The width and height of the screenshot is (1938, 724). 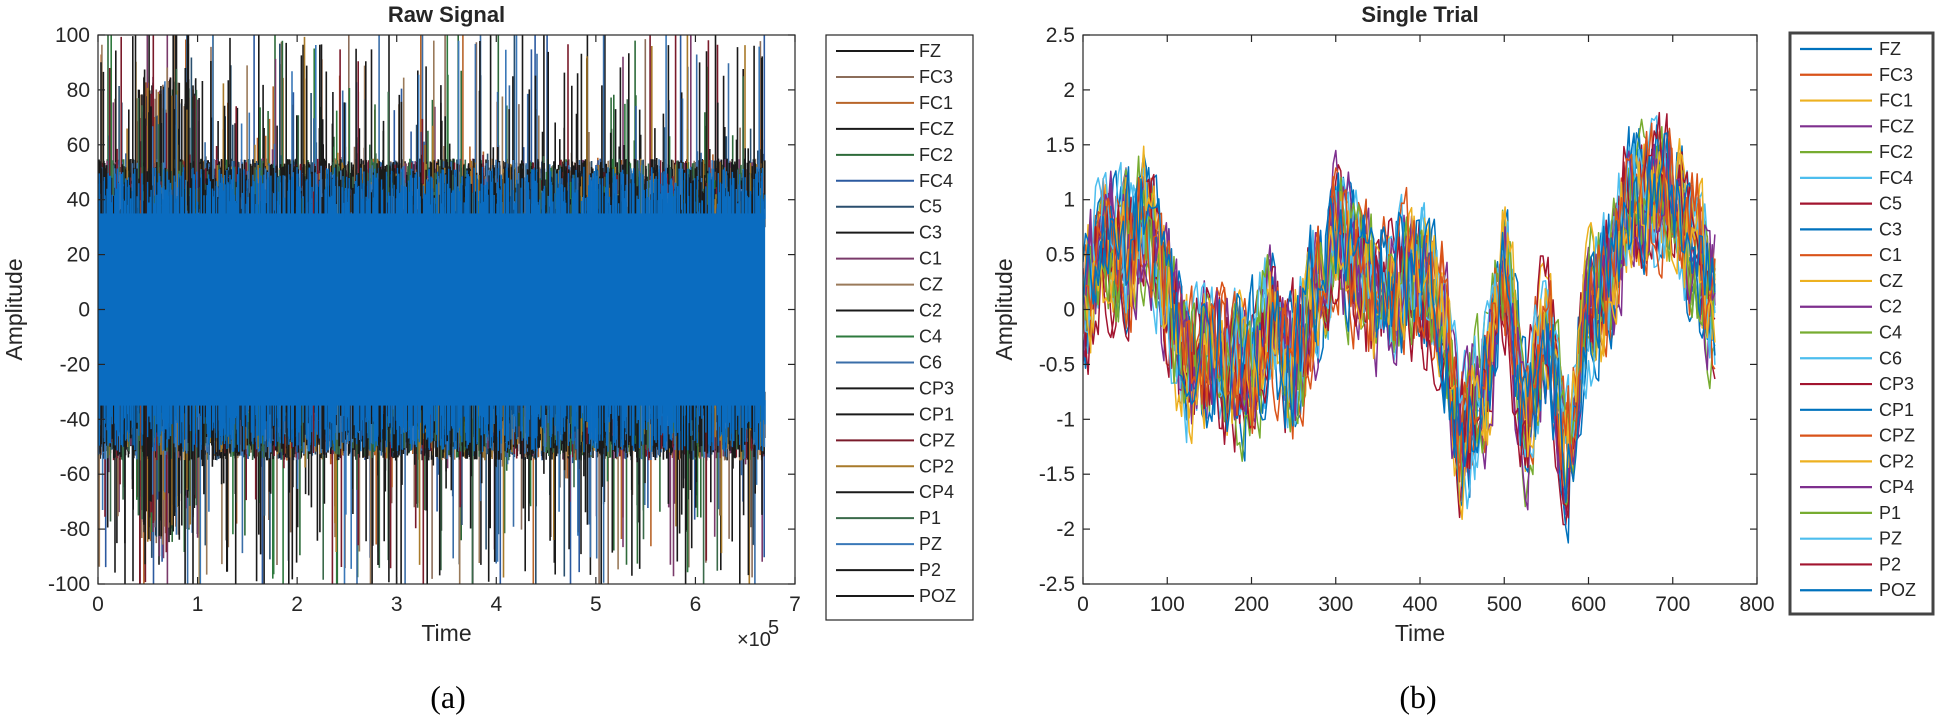 What do you see at coordinates (773, 628) in the screenshot?
I see `x-scale-exponent: 5` at bounding box center [773, 628].